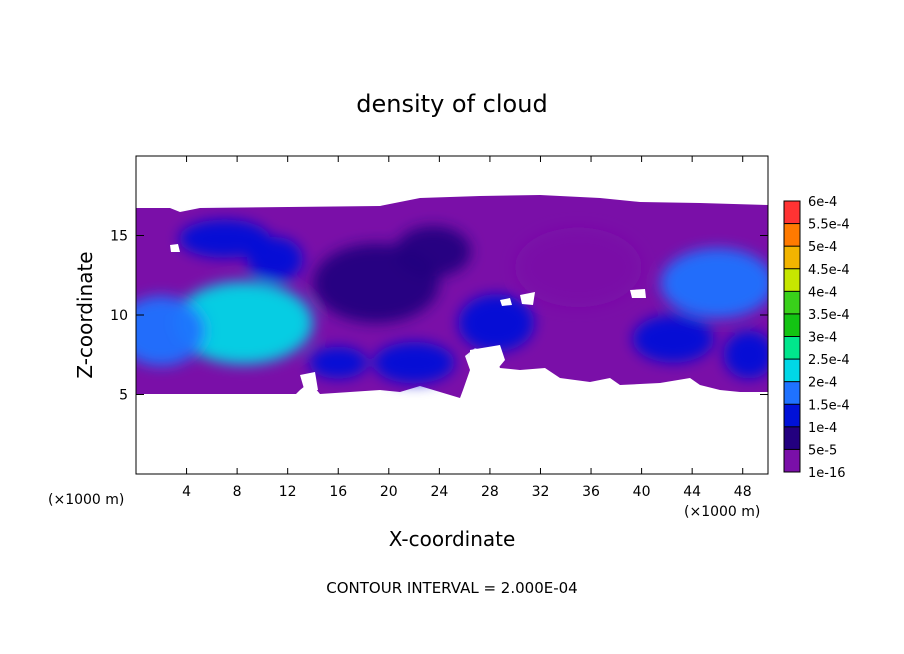 The image size is (904, 654). Describe the element at coordinates (829, 225) in the screenshot. I see `colorbar-label: 5.5e-4` at that location.